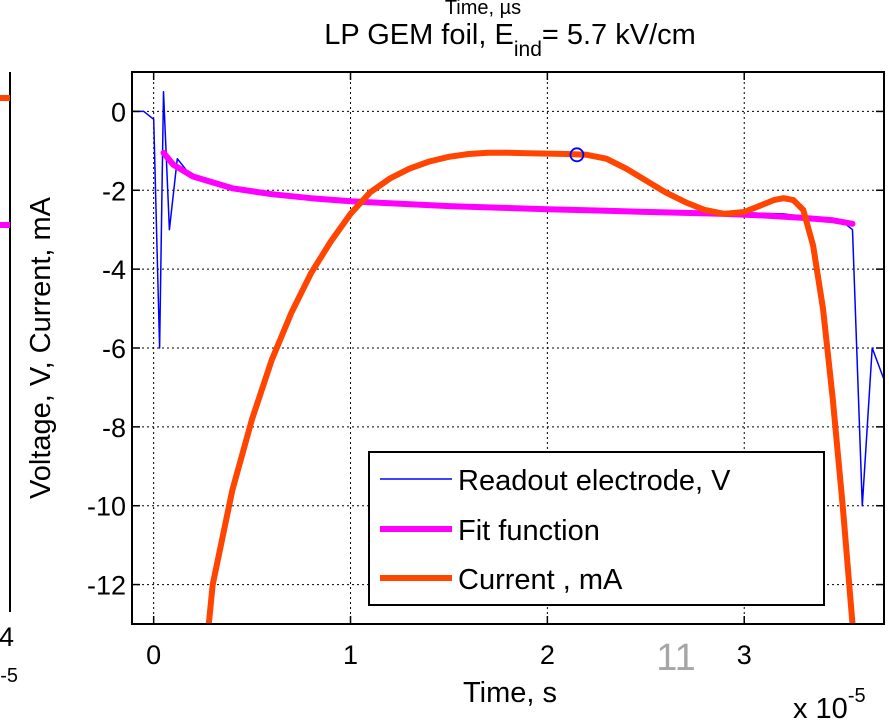 This screenshot has height=720, width=889. I want to click on y-axis-title: Voltage, V, Current, mA, so click(41, 347).